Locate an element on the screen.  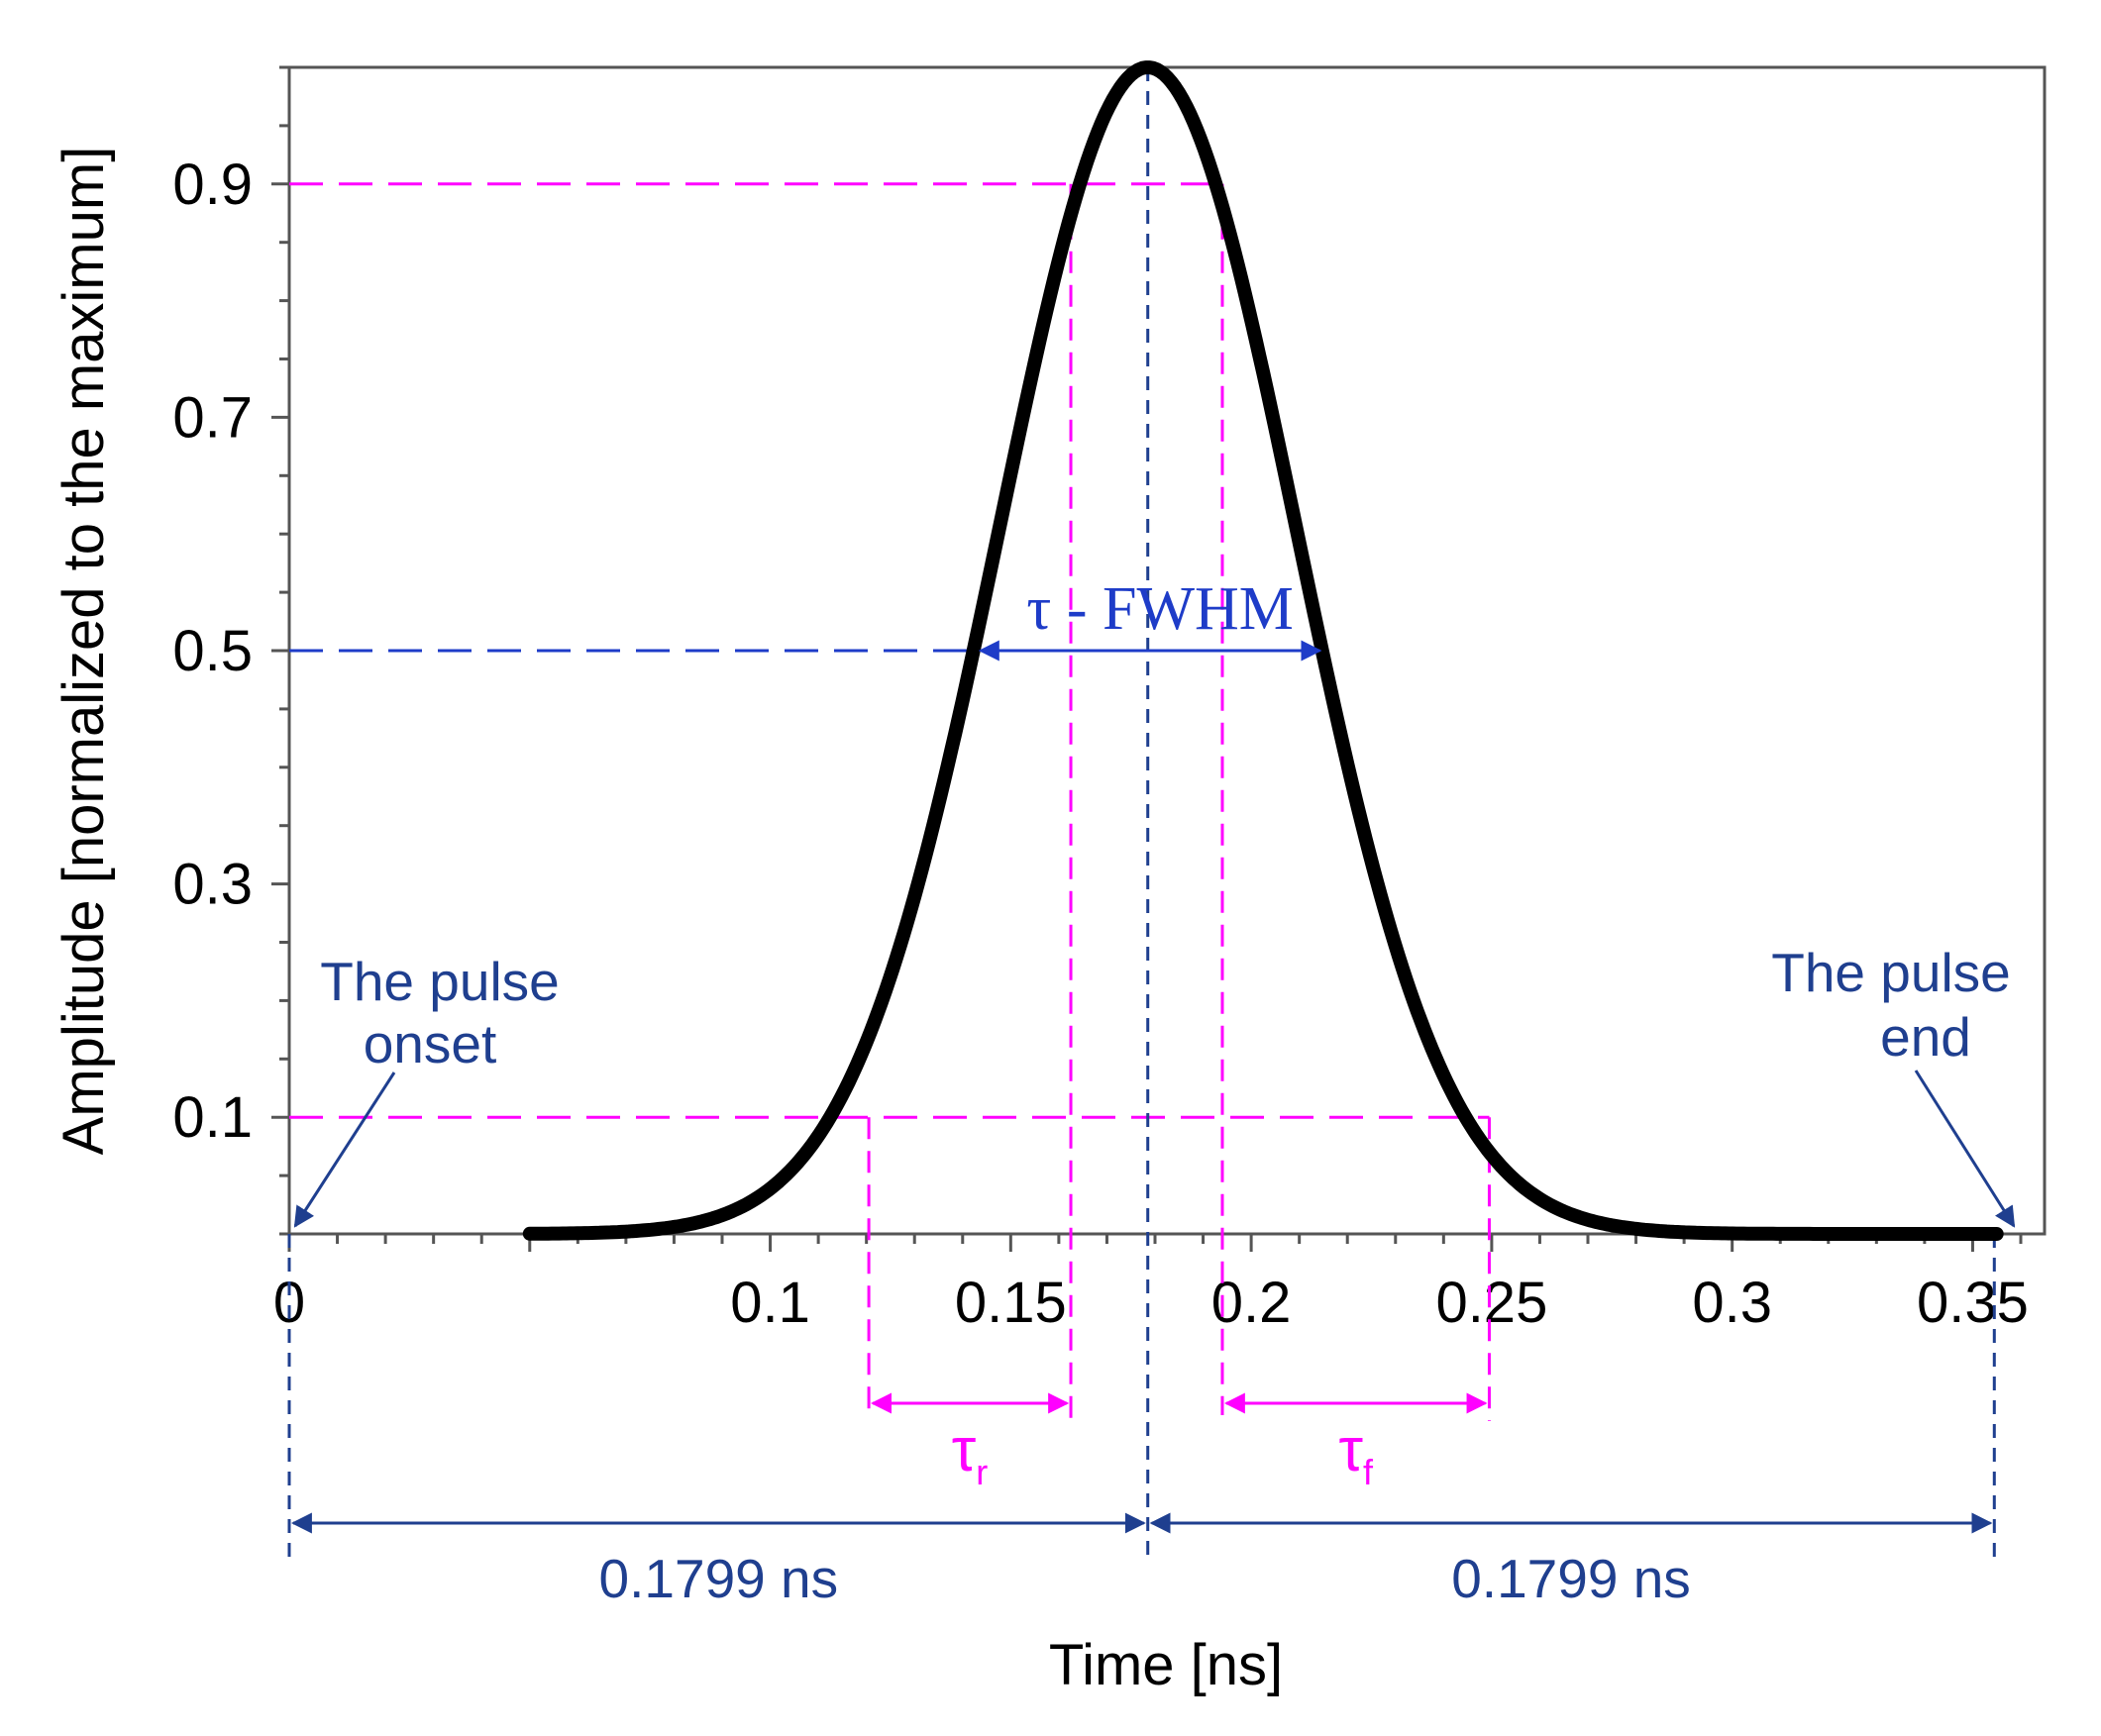
x-tick-label-0.2: 0.2 is located at coordinates (1252, 1303).